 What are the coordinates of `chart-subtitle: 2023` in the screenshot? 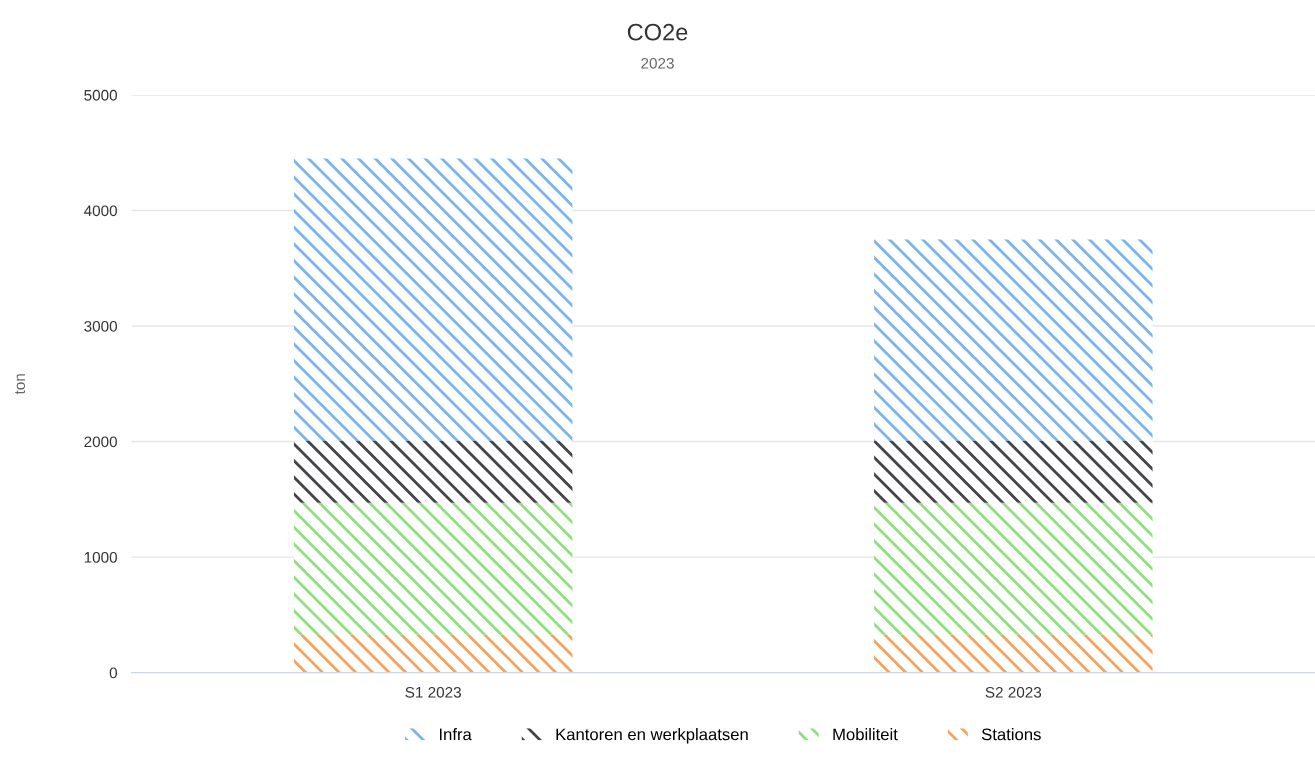 It's located at (657, 63).